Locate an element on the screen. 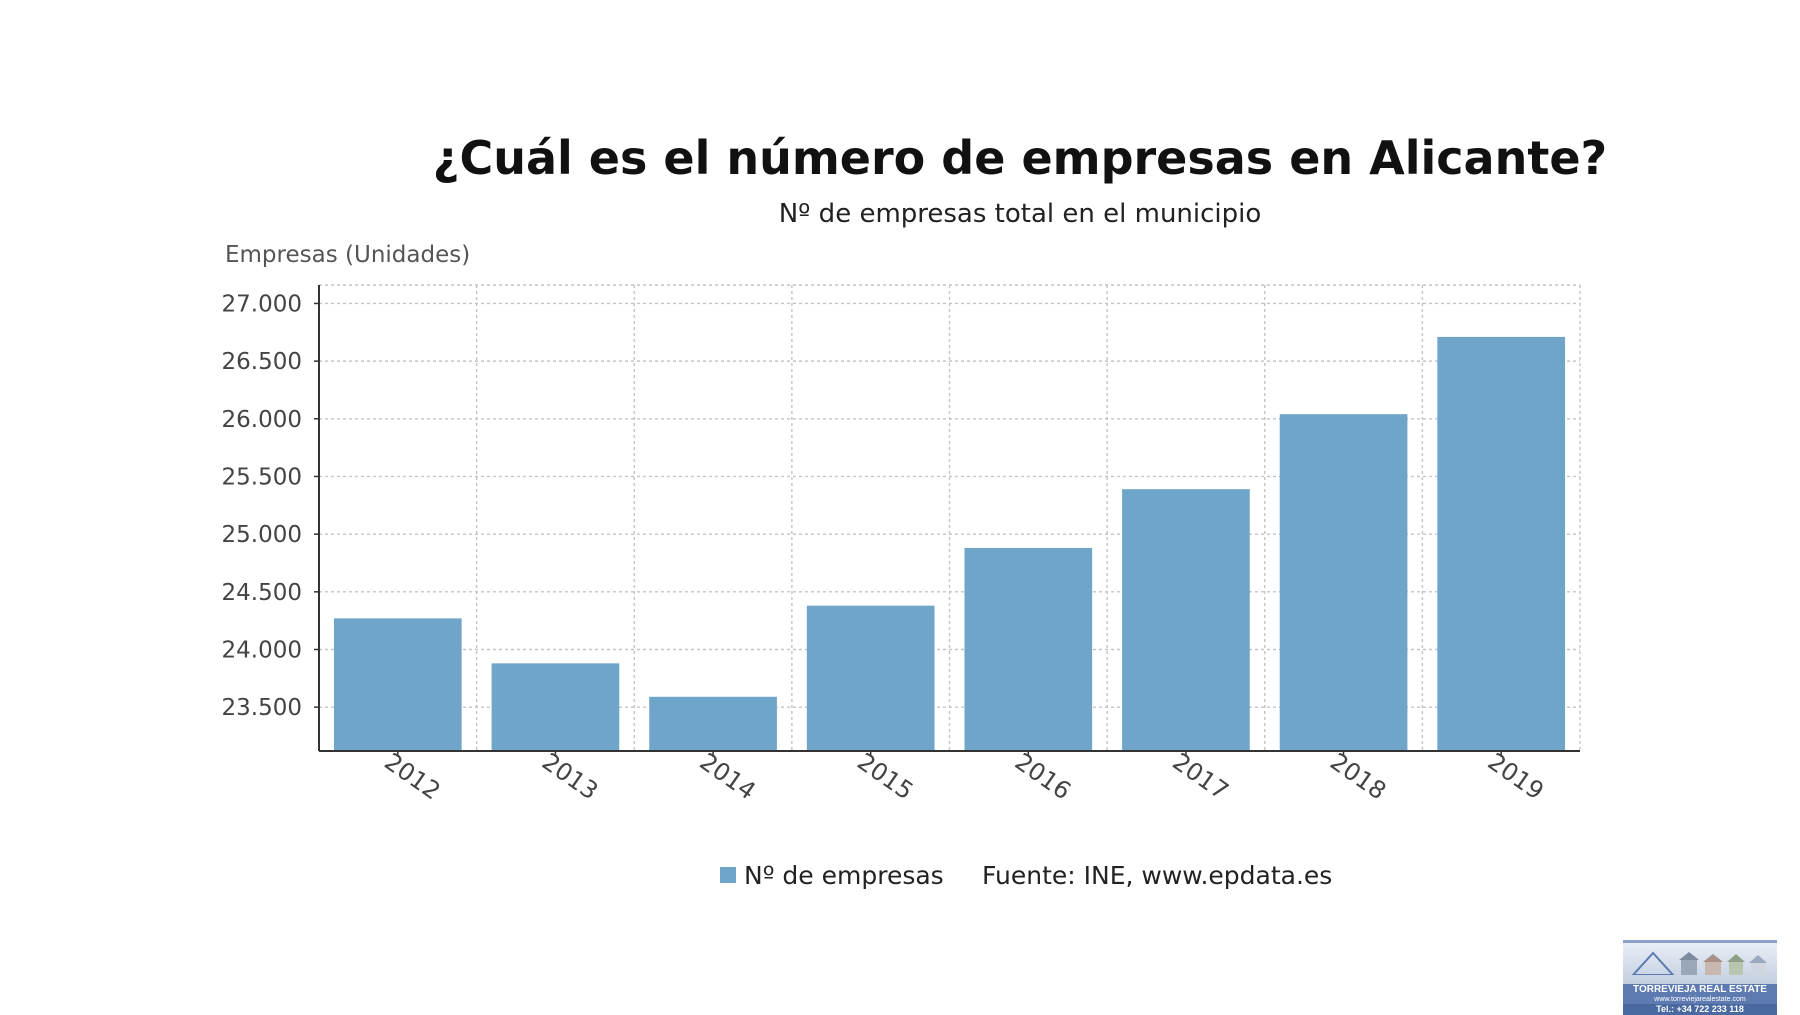  y-tick-label: 24.000 is located at coordinates (262, 650).